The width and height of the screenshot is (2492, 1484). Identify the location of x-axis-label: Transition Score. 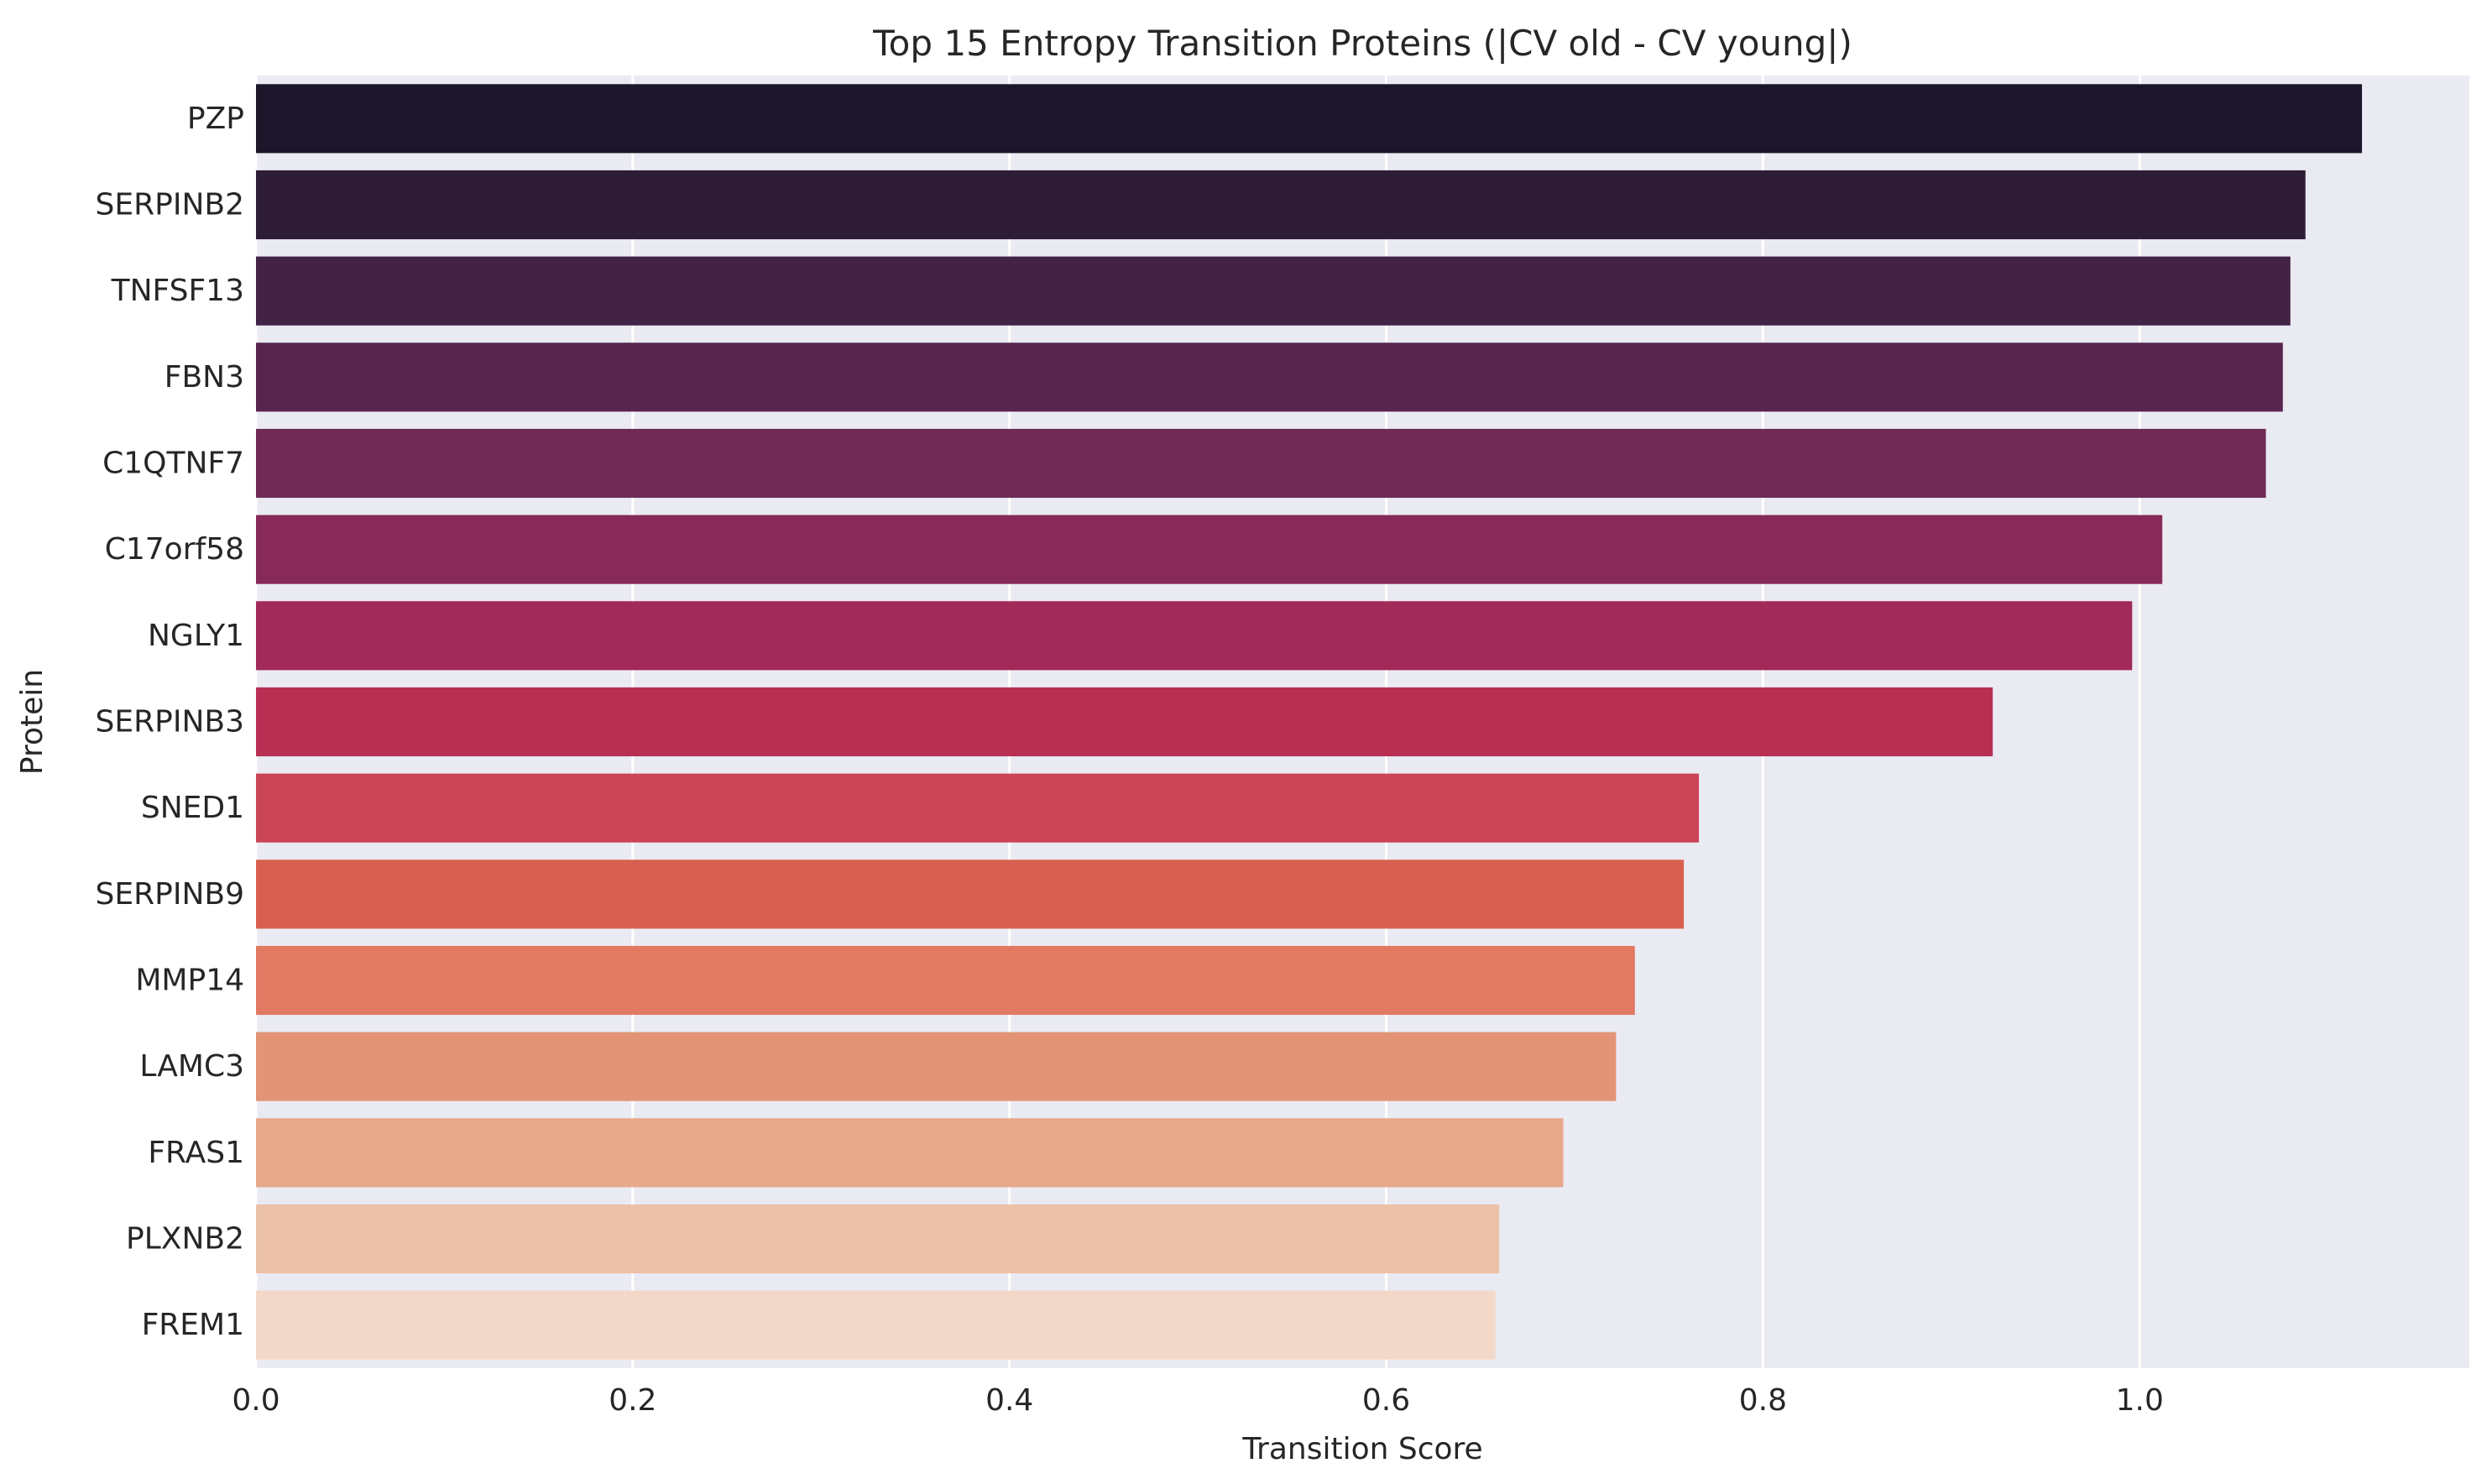
(1361, 1449).